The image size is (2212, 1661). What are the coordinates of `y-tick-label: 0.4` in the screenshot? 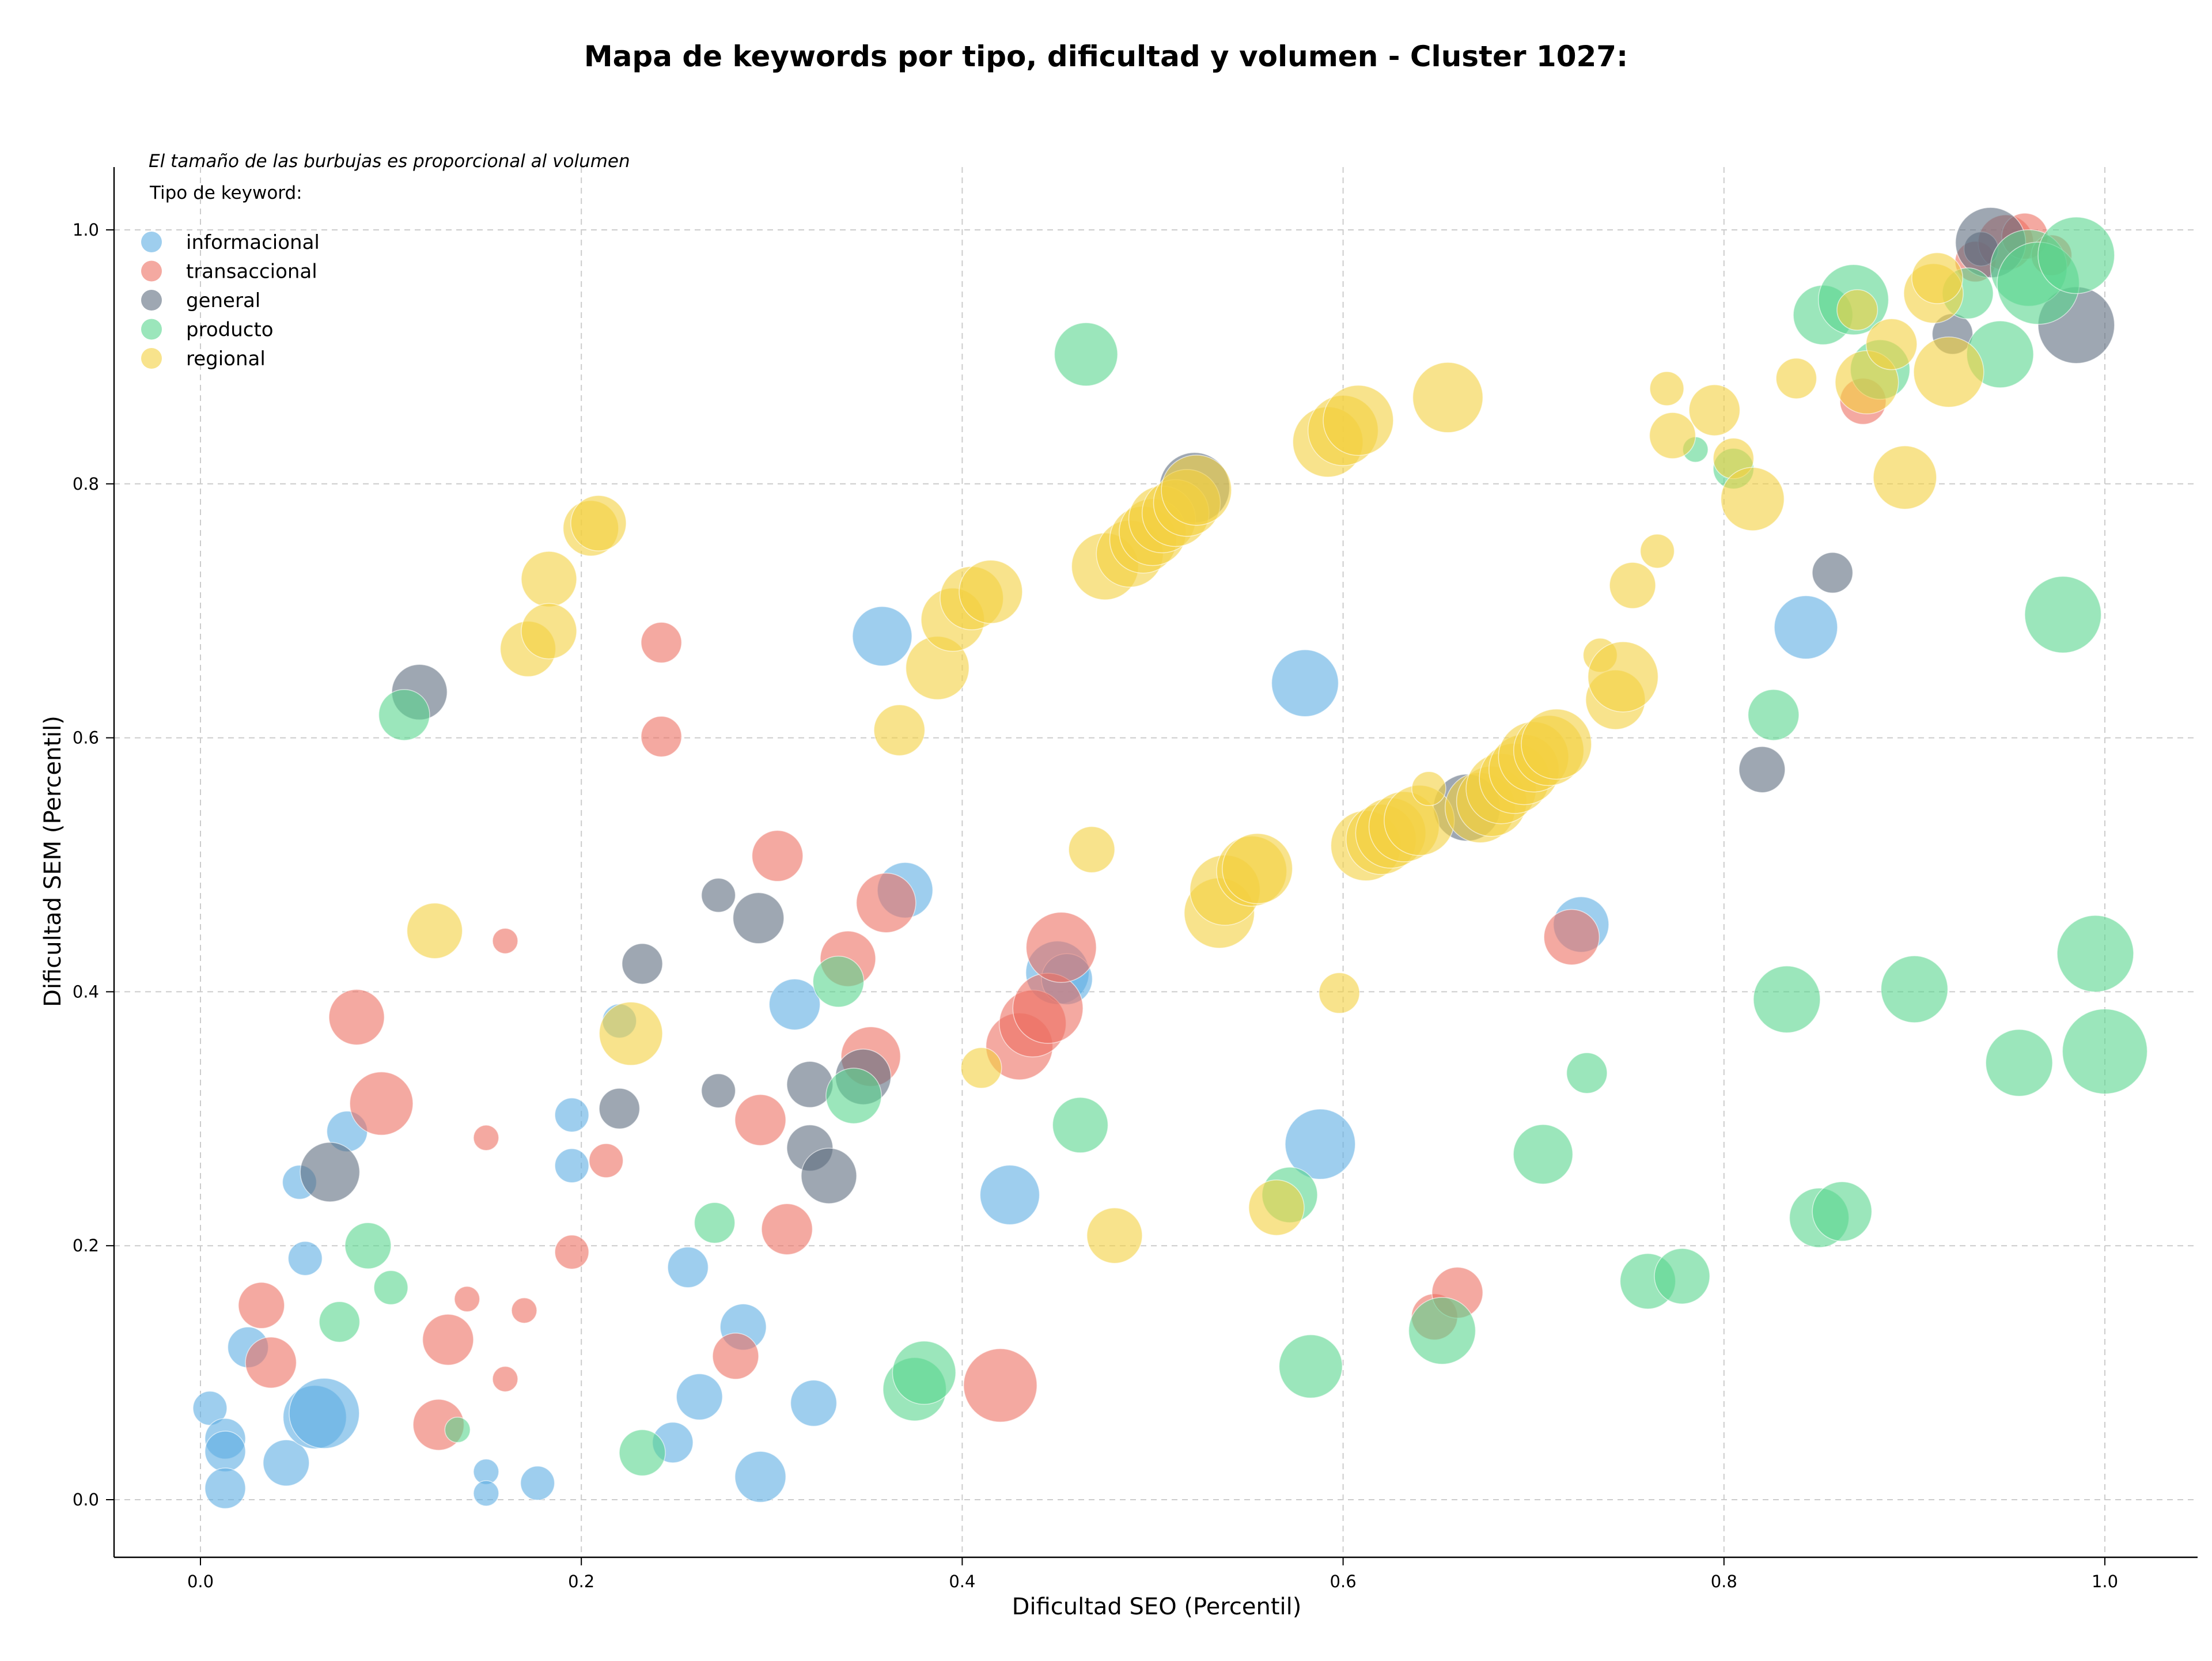 It's located at (86, 991).